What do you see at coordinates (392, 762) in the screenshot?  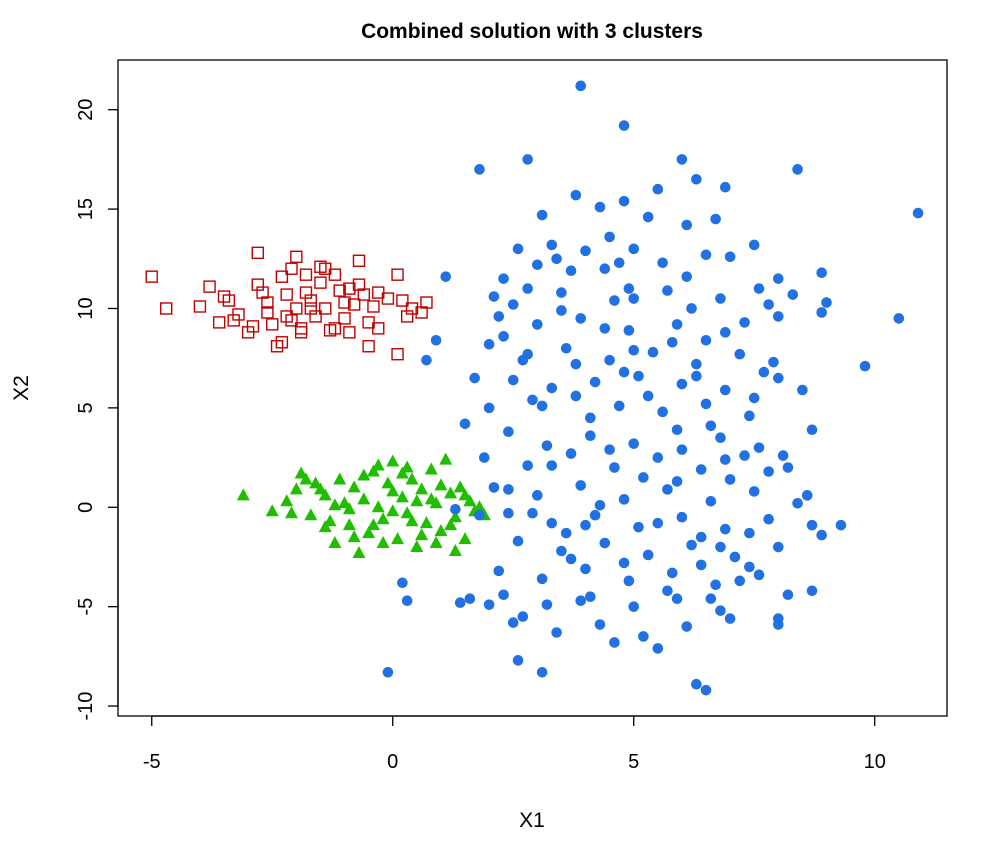 I see `x-tick-label: 0` at bounding box center [392, 762].